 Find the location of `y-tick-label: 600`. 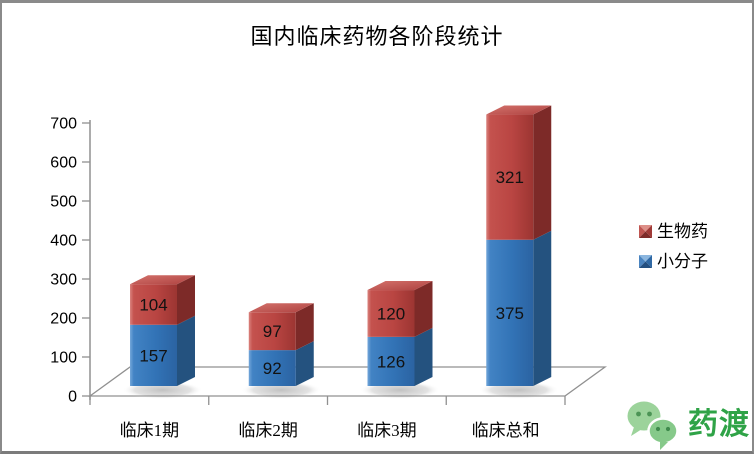

y-tick-label: 600 is located at coordinates (63, 163).